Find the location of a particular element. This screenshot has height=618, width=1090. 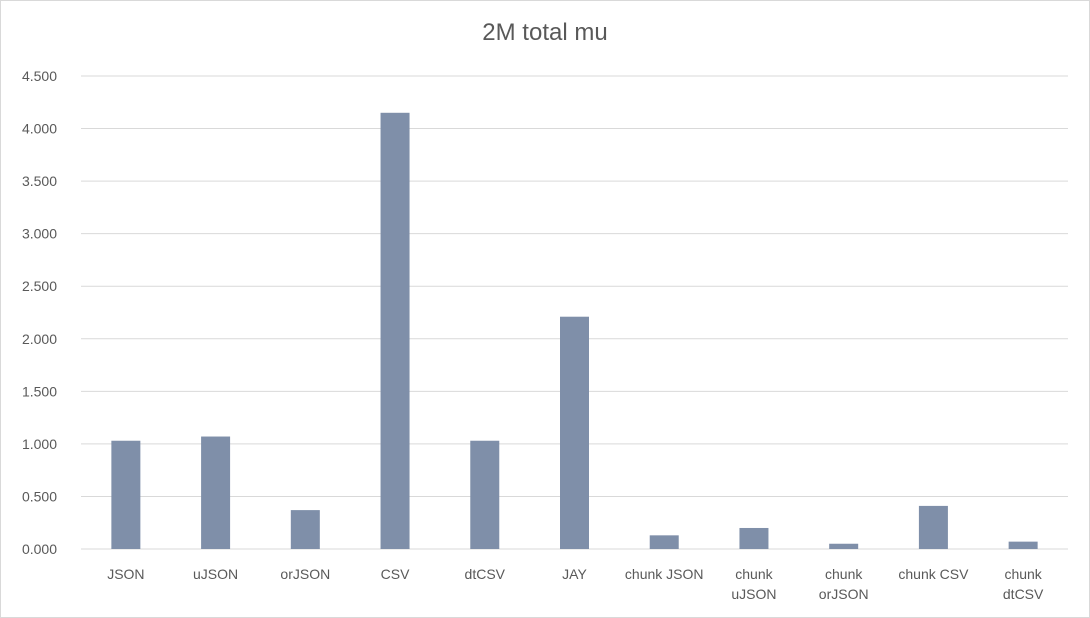

bar-chunk-json is located at coordinates (664, 542).